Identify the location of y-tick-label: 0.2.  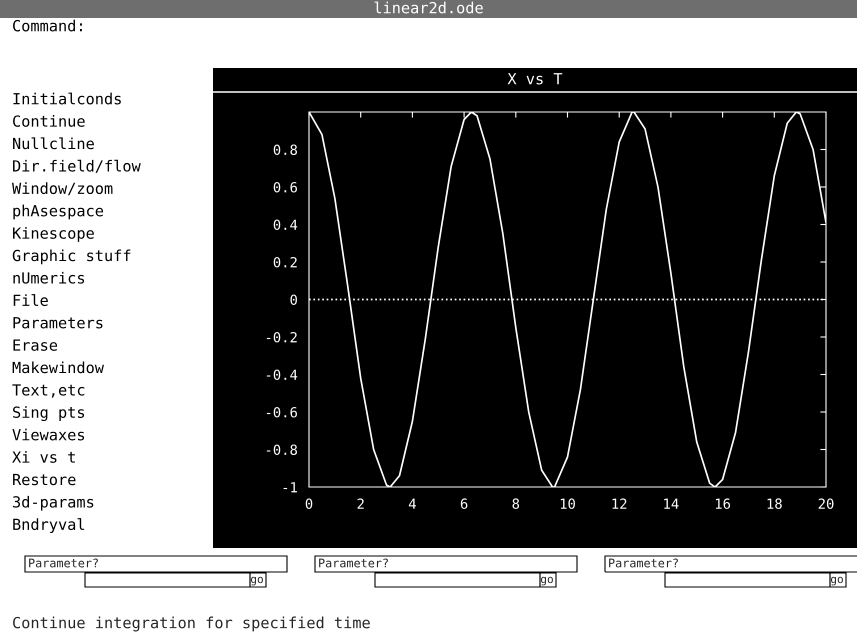
(285, 262).